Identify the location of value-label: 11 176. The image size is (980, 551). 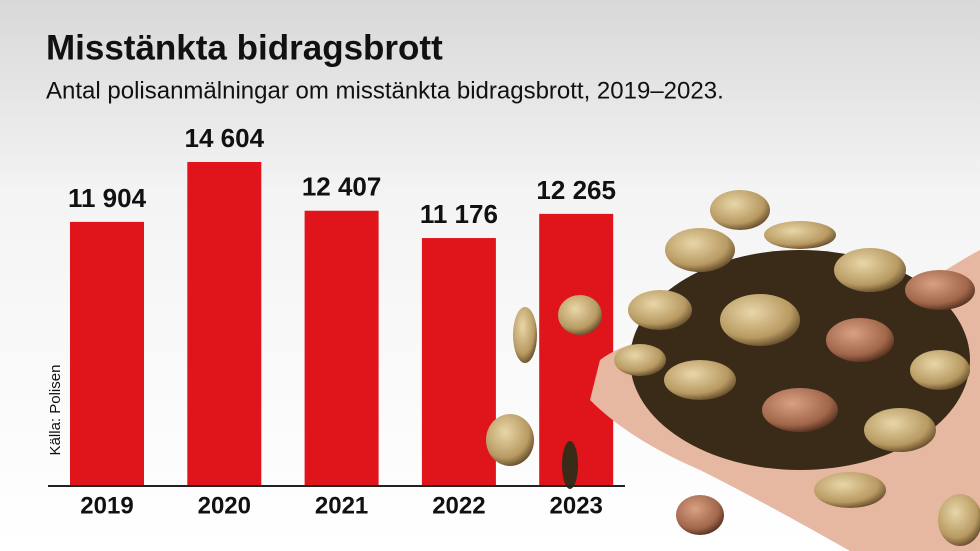
(459, 214).